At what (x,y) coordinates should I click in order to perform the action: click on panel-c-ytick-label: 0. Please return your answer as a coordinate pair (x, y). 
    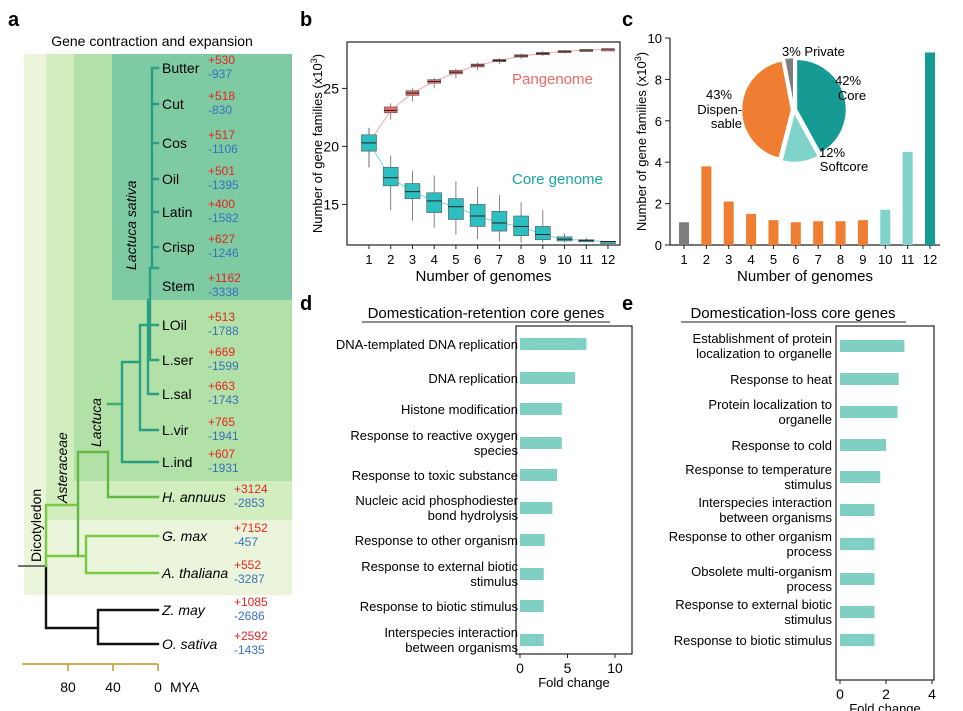
    Looking at the image, I should click on (658, 245).